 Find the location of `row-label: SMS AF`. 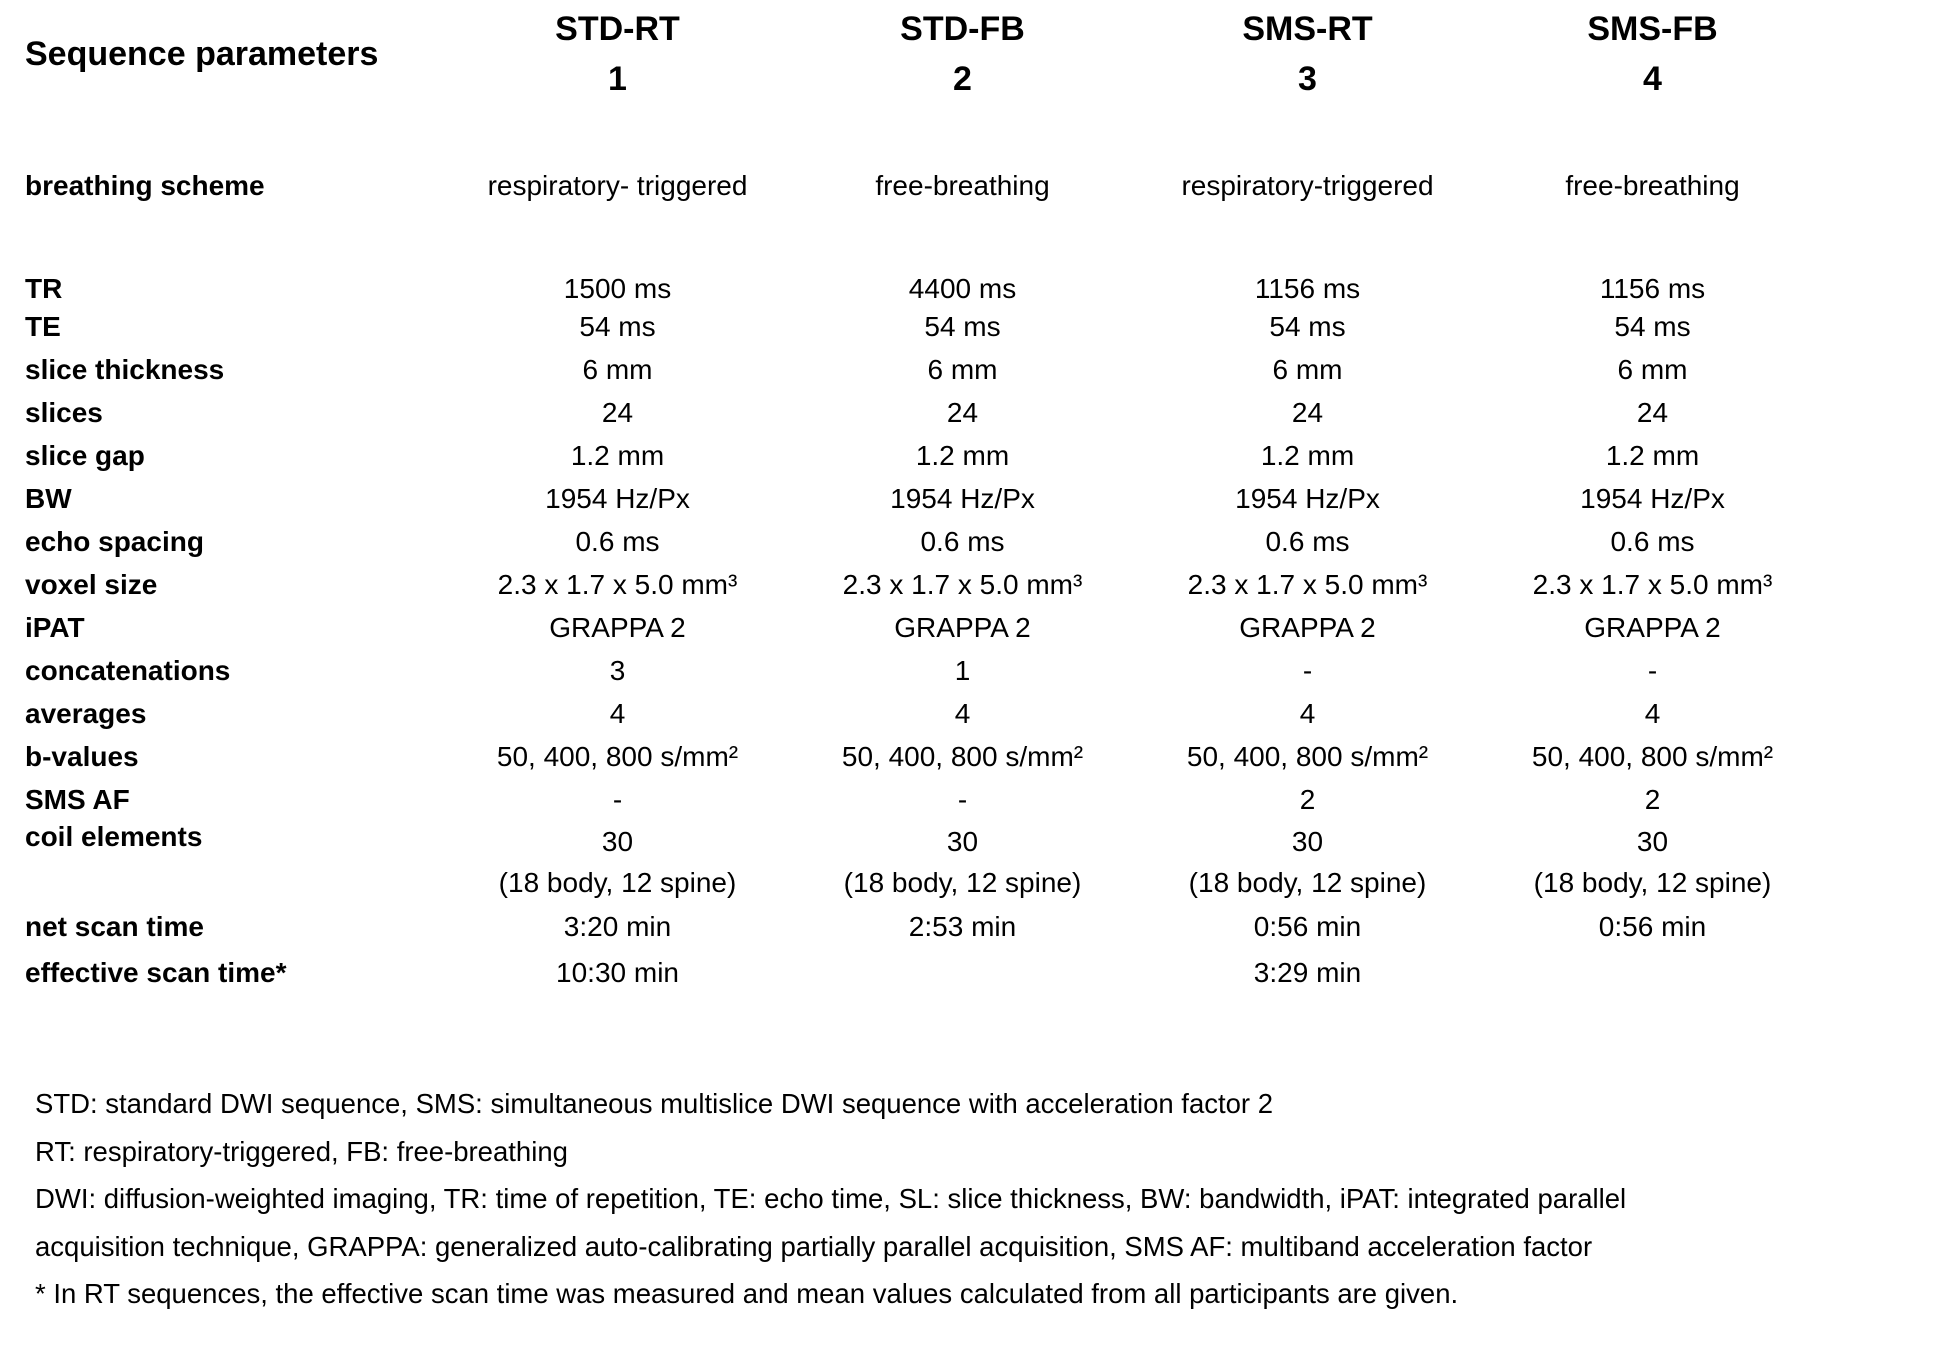

row-label: SMS AF is located at coordinates (77, 799).